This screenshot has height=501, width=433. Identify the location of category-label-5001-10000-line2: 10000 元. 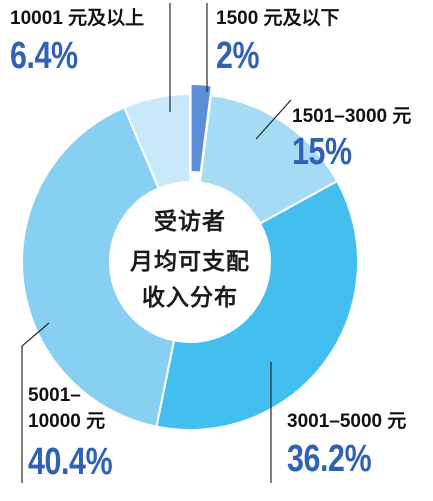
(67, 421).